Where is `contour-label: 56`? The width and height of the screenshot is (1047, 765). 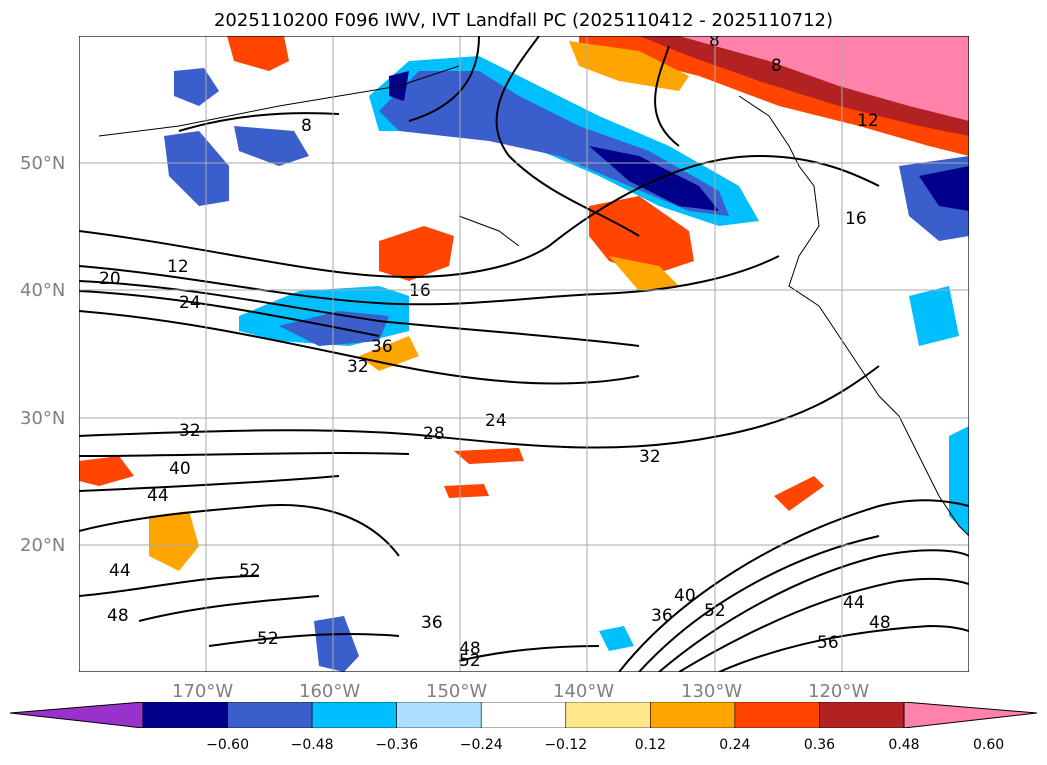
contour-label: 56 is located at coordinates (828, 643).